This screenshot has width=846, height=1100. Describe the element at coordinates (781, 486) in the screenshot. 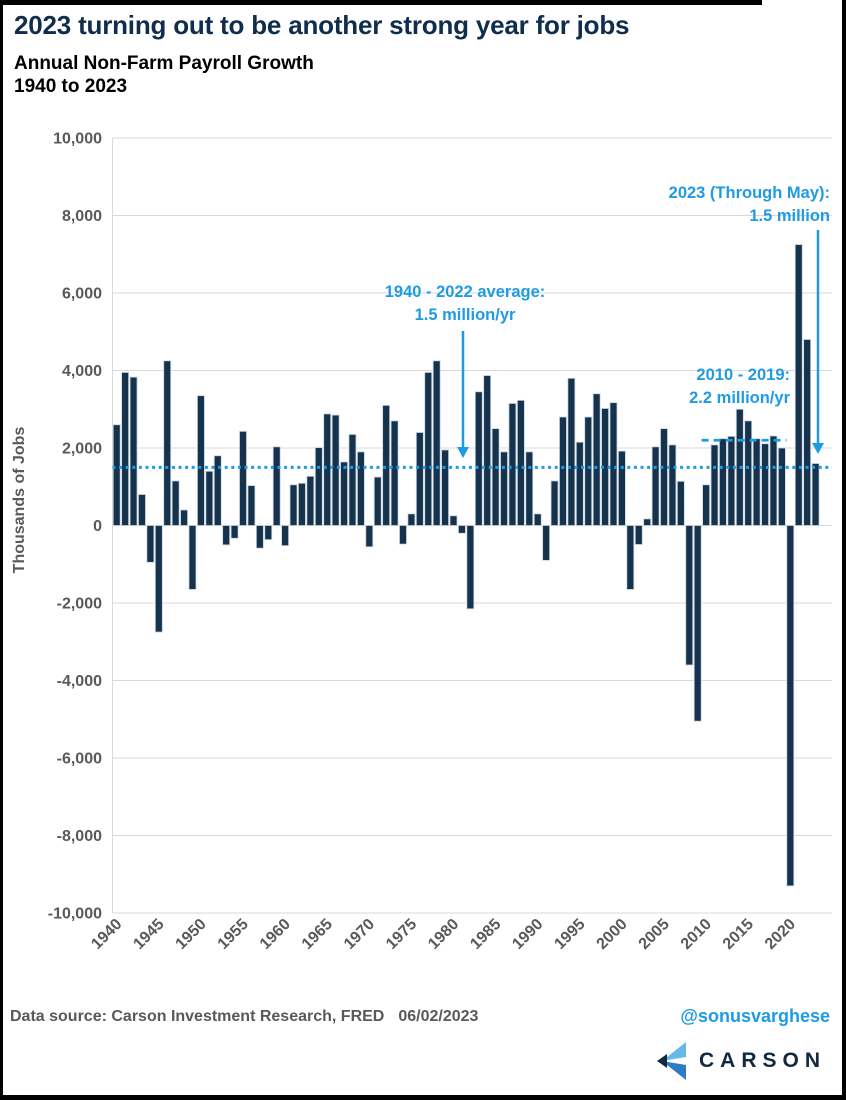

I see `bar-2019` at that location.